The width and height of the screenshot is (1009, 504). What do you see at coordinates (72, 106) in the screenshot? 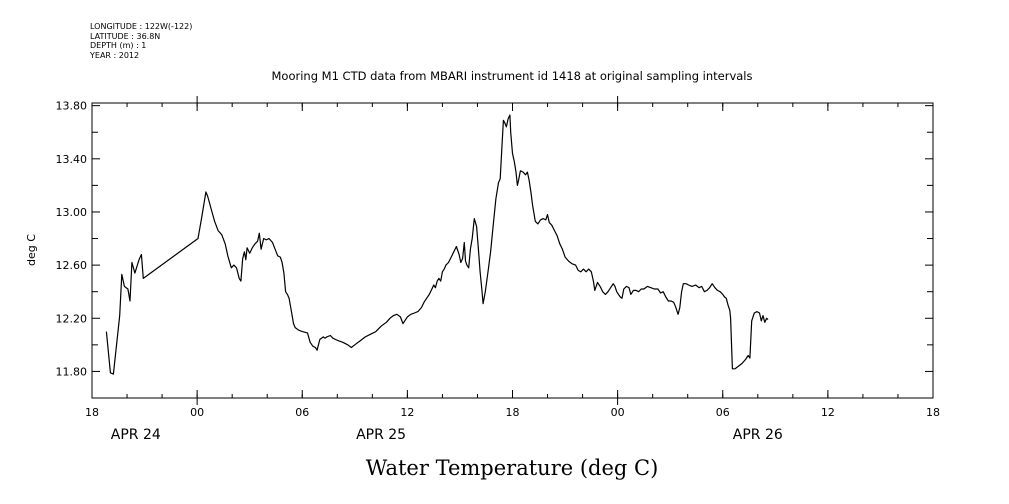
I see `y-tick-label: 13.80` at bounding box center [72, 106].